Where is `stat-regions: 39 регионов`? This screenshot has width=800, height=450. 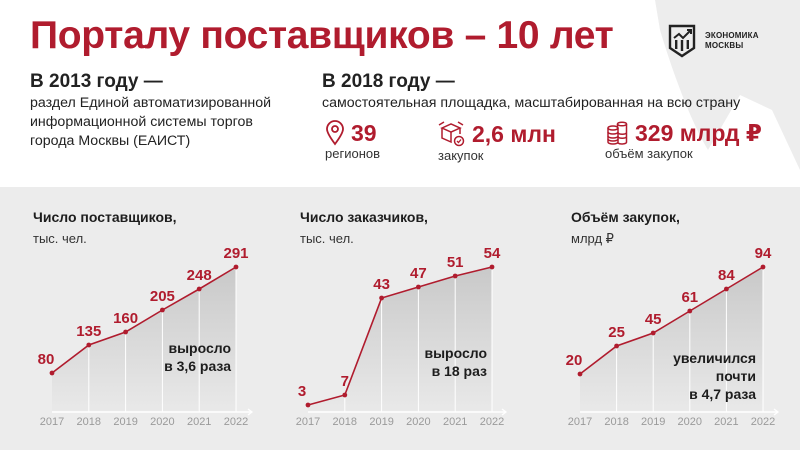
stat-regions: 39 регионов is located at coordinates (352, 140).